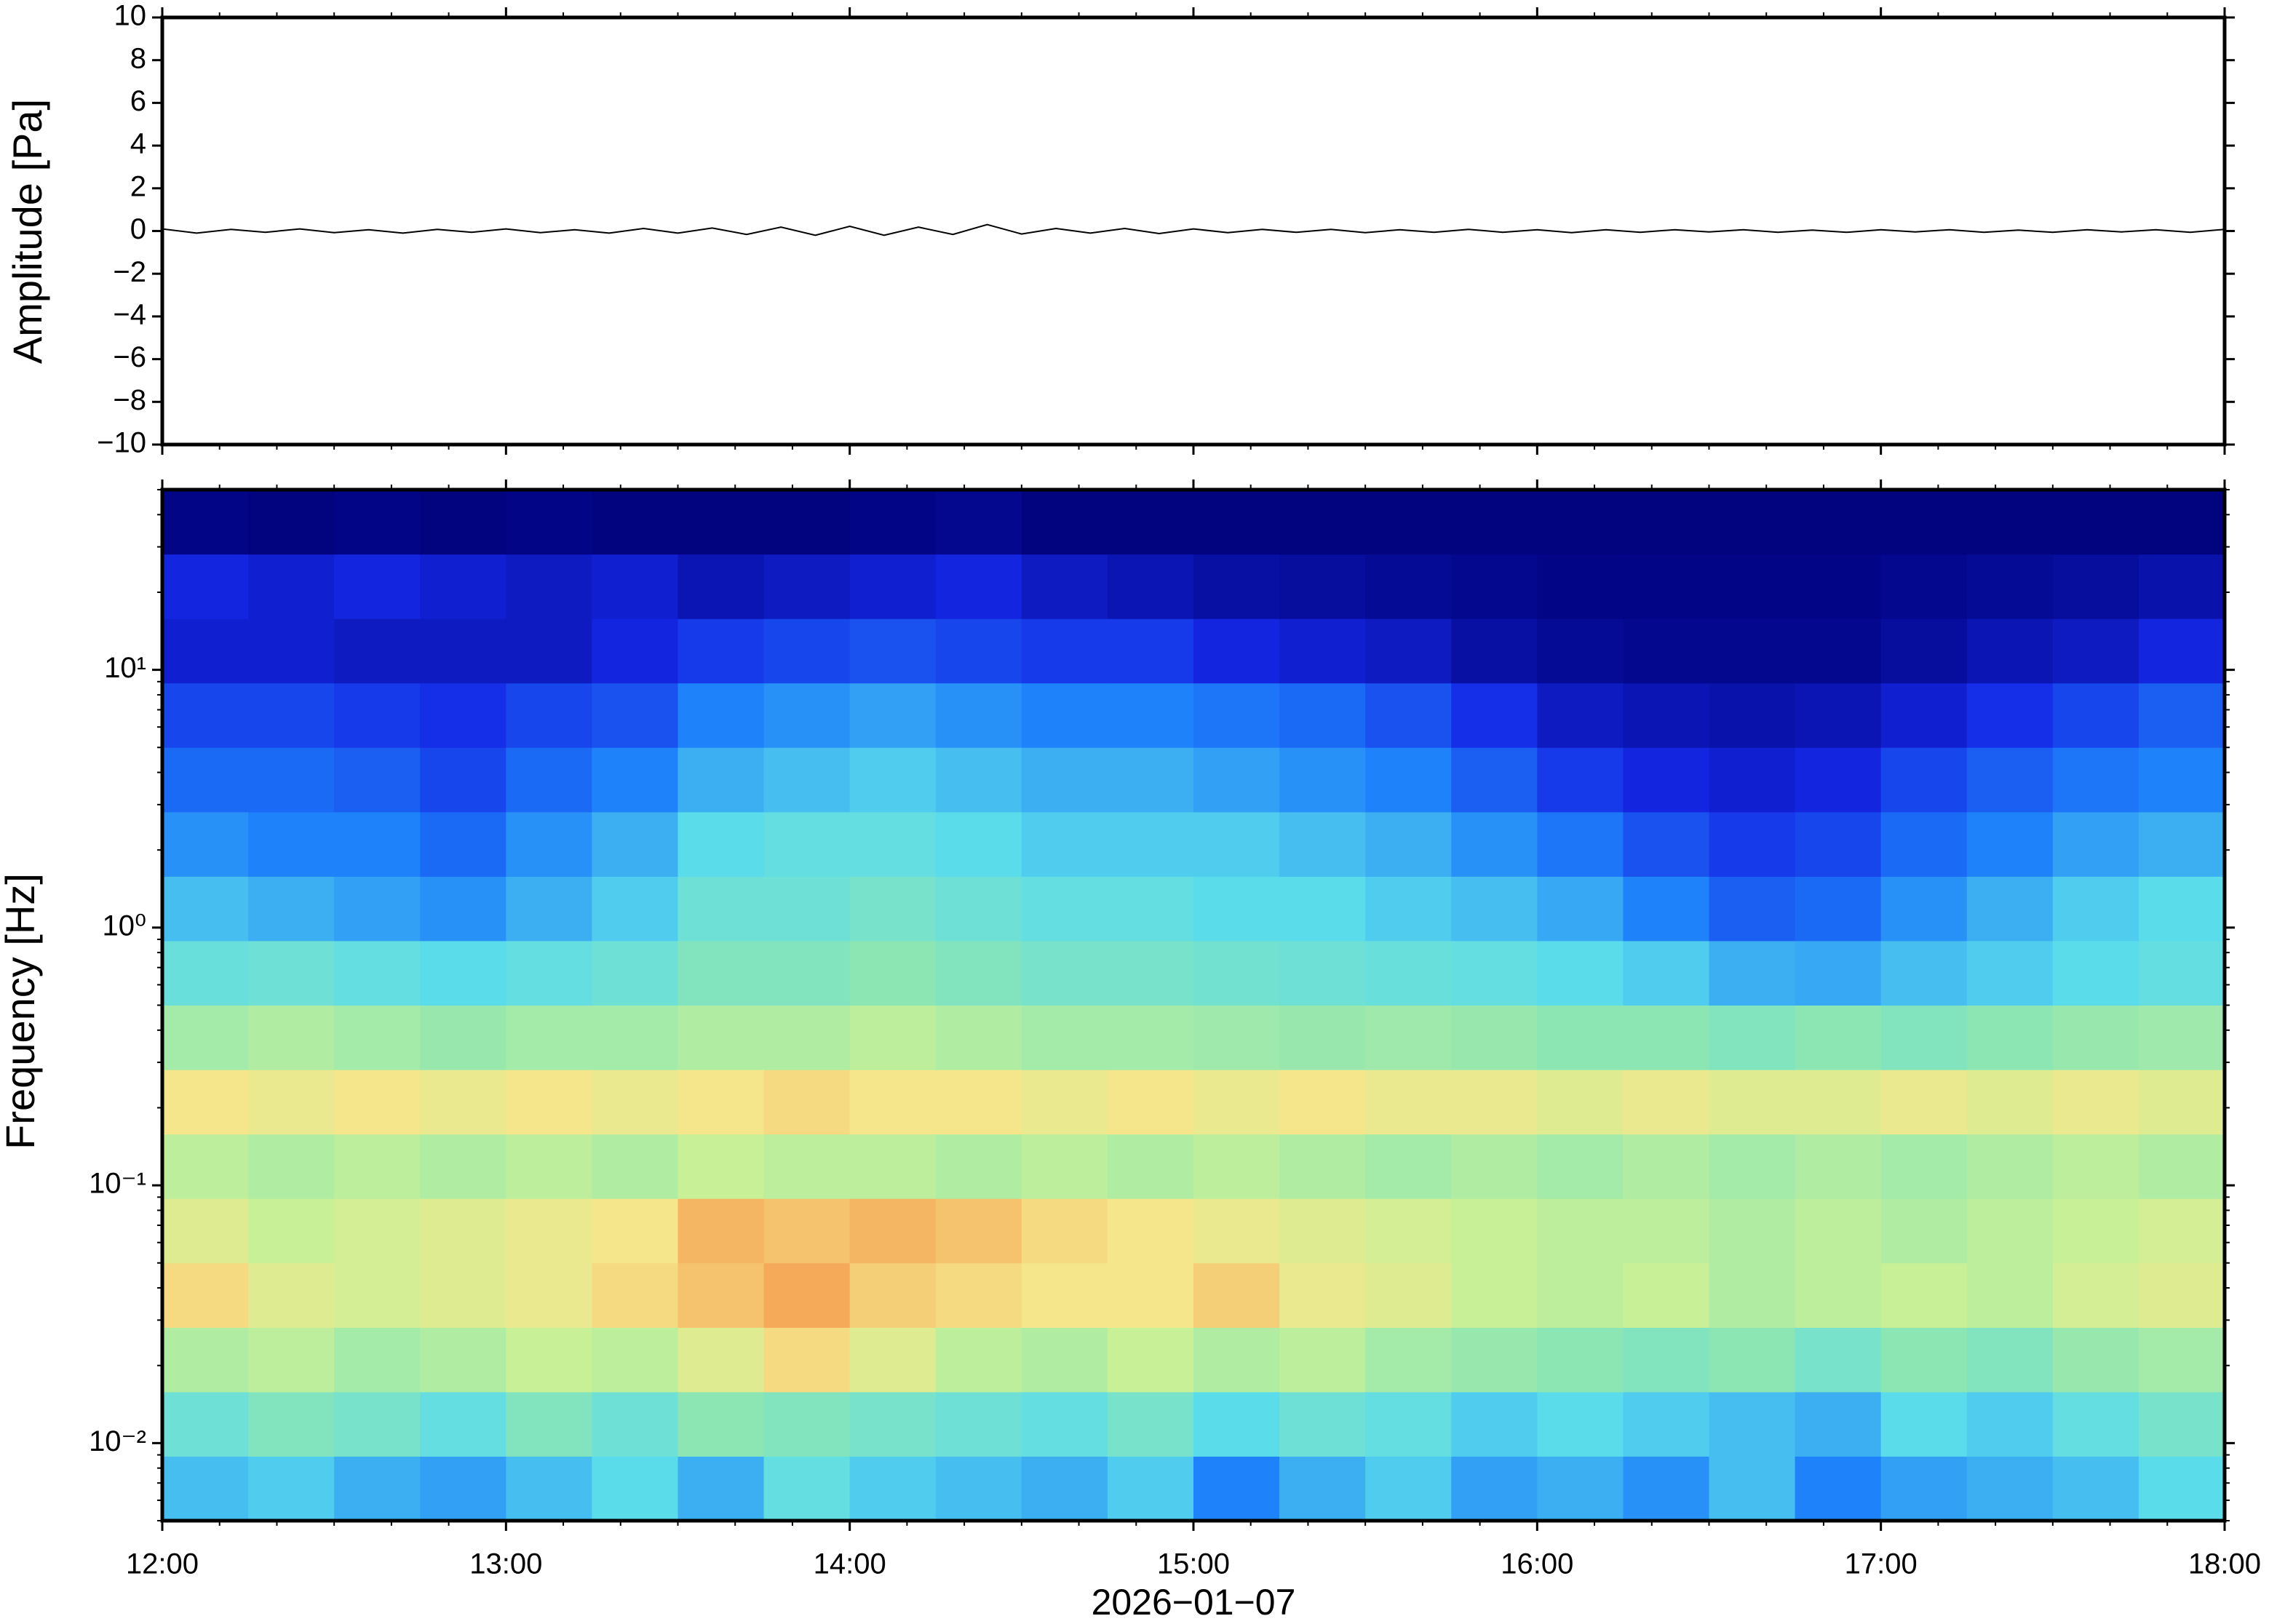 This screenshot has width=2269, height=1624. What do you see at coordinates (138, 101) in the screenshot?
I see `y-tick-label: 6` at bounding box center [138, 101].